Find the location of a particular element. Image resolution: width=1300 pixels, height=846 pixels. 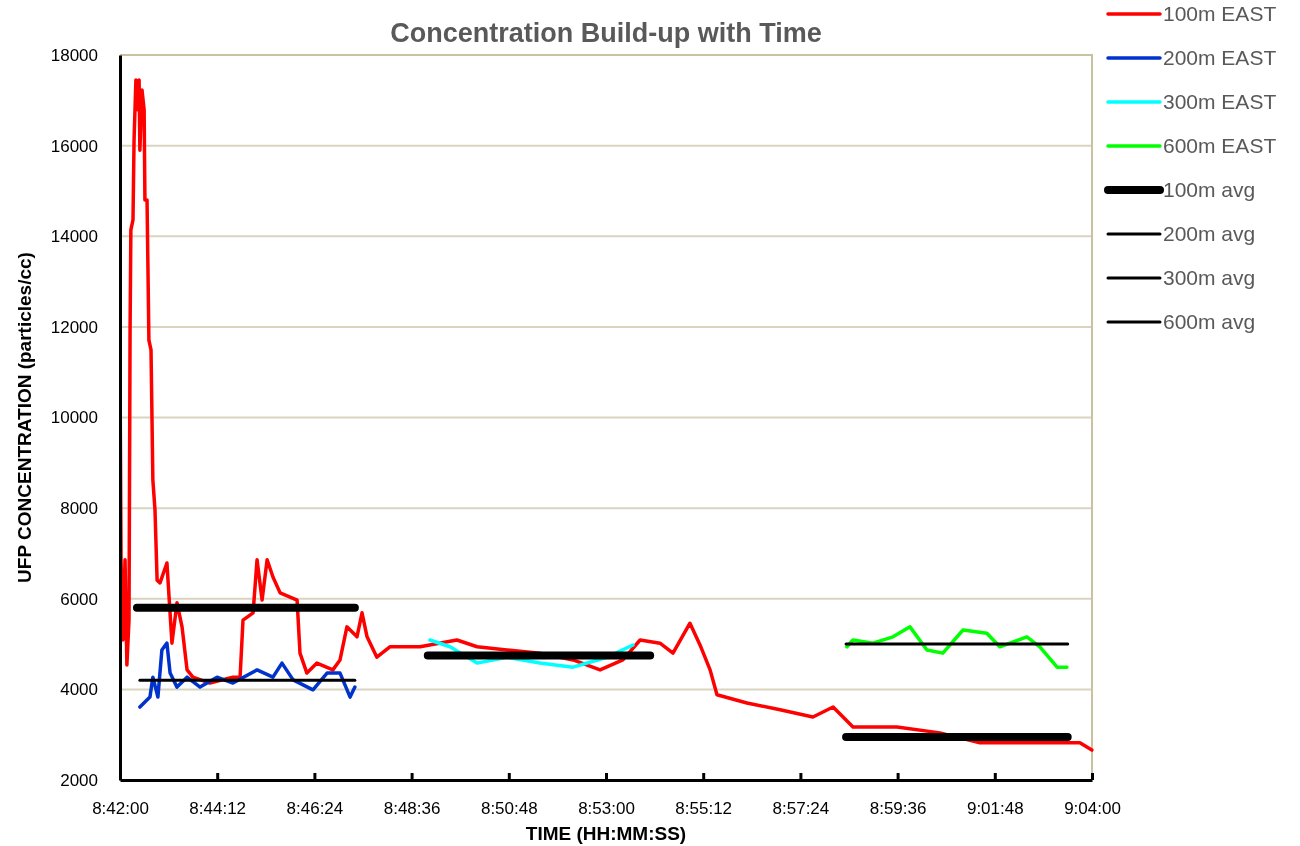

y-tick-label: 14000 is located at coordinates (74, 237).